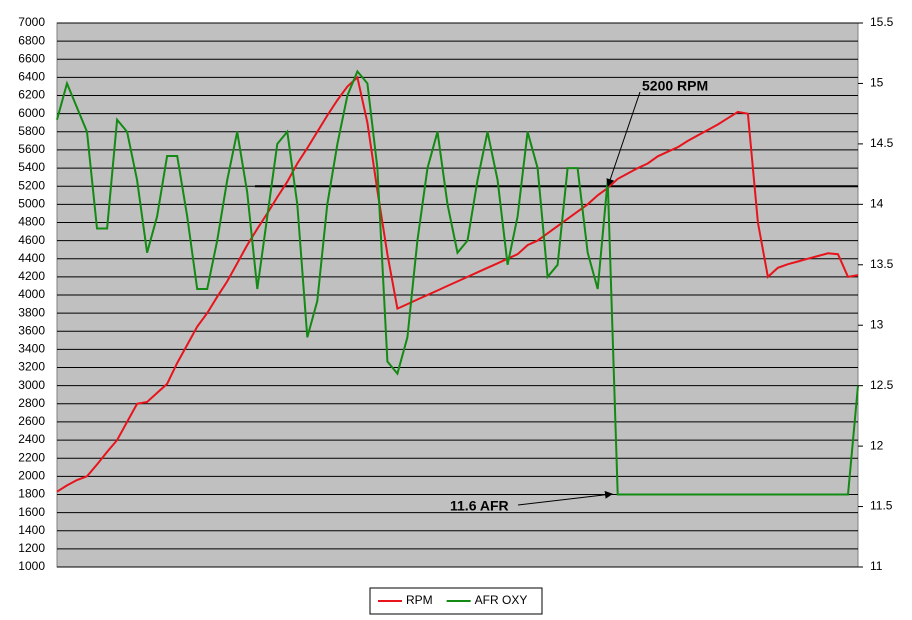 This screenshot has width=912, height=620. What do you see at coordinates (479, 506) in the screenshot?
I see `annotation: 11.6 AFR` at bounding box center [479, 506].